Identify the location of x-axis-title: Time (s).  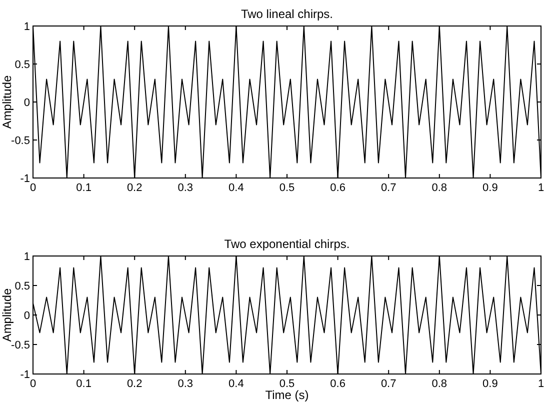
(287, 395).